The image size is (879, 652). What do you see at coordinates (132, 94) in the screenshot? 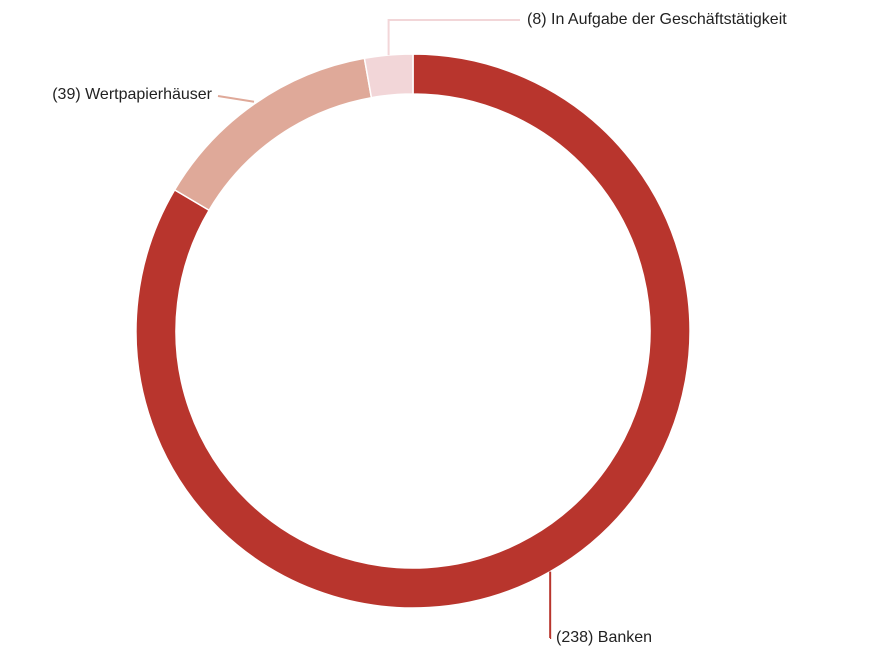
I see `data-label: (39) Wertpapierhäuser` at bounding box center [132, 94].